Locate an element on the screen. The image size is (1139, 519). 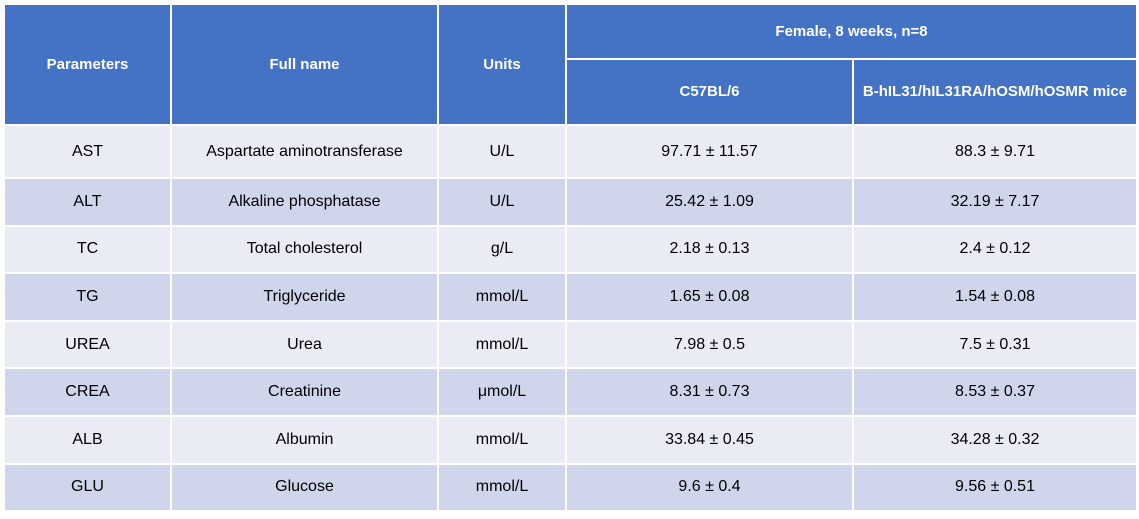
header-row-sub: C57BL/6 B-hIL31/hIL31RA/hOSM/hOSMR mice is located at coordinates (571, 92).